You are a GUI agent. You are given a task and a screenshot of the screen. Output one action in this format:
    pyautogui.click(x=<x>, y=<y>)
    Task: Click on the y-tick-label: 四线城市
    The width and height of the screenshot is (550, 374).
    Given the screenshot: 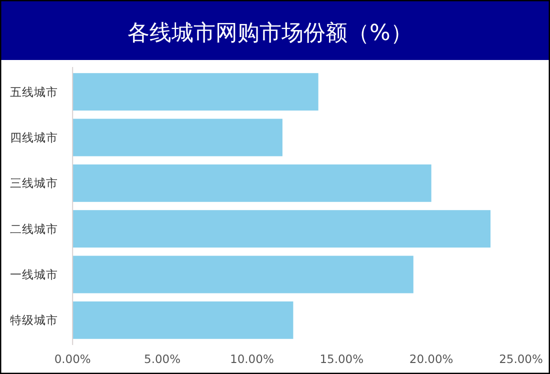 What is the action you would take?
    pyautogui.click(x=34, y=137)
    